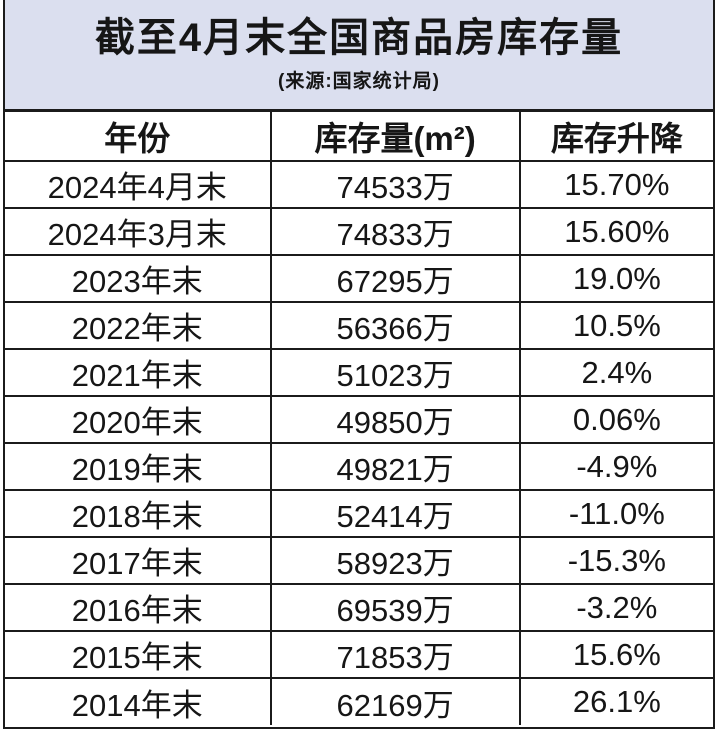 The width and height of the screenshot is (721, 731). What do you see at coordinates (615, 278) in the screenshot?
I see `change-cell: 19.0%` at bounding box center [615, 278].